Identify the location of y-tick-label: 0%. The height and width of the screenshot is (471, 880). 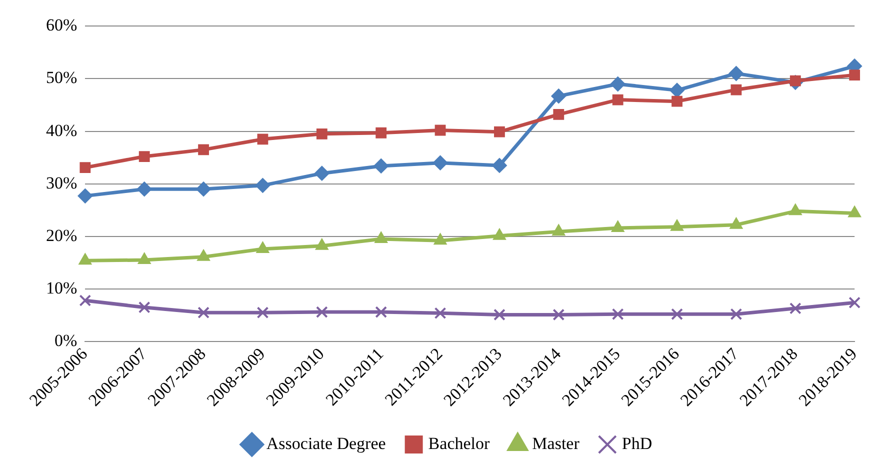
(66, 340).